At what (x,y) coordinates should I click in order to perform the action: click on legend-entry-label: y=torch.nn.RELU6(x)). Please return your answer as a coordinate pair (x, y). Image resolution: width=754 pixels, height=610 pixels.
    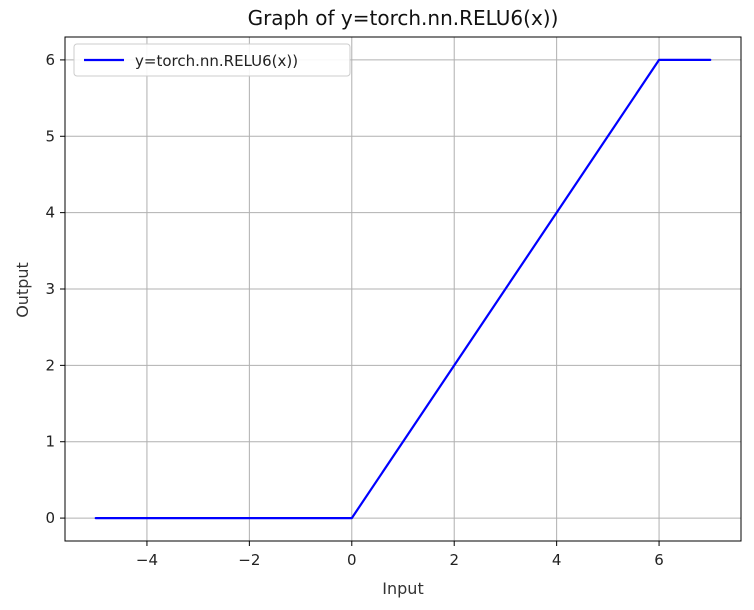
    Looking at the image, I should click on (216, 61).